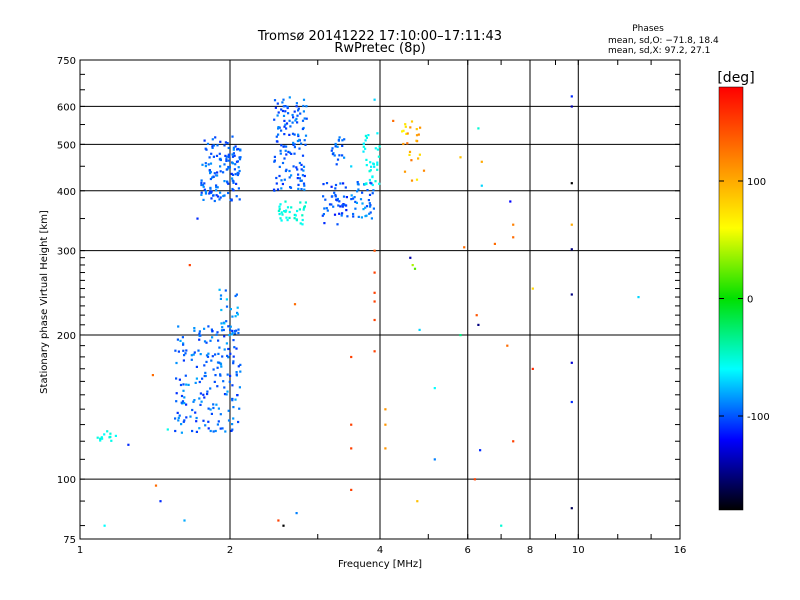 This screenshot has height=600, width=800. I want to click on y-tick-label: 400, so click(66, 192).